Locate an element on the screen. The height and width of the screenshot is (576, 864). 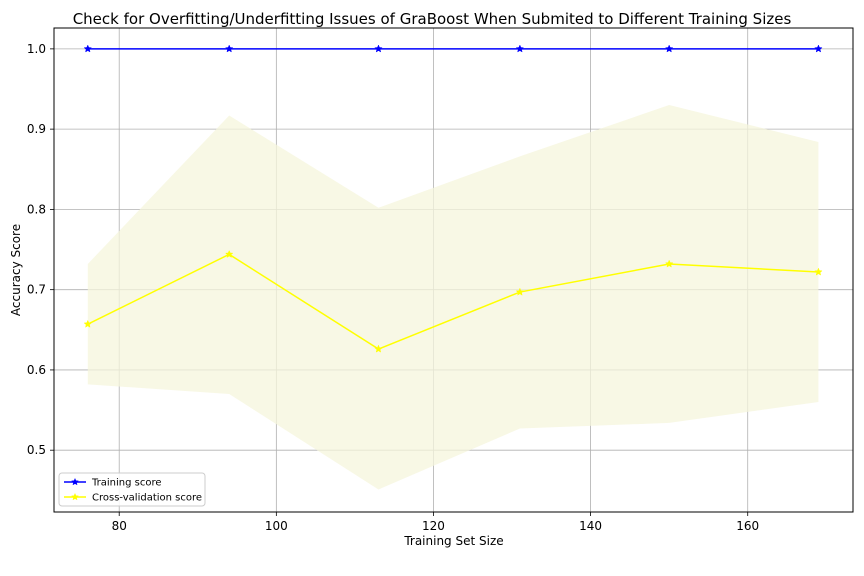
x-tick-label: 100 is located at coordinates (276, 526).